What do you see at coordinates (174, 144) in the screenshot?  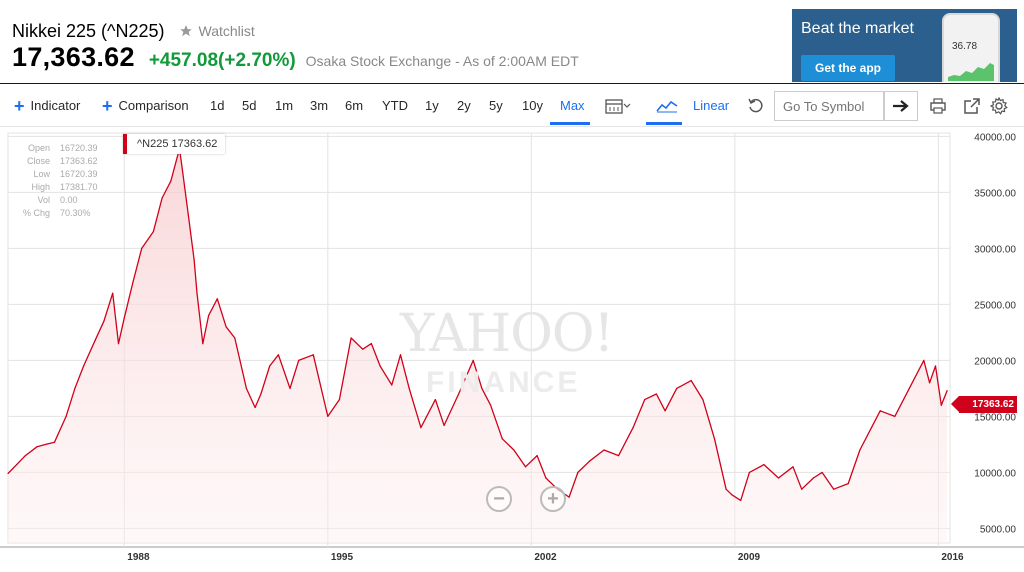 I see `series-legend-tag: ^N225 17363.62` at bounding box center [174, 144].